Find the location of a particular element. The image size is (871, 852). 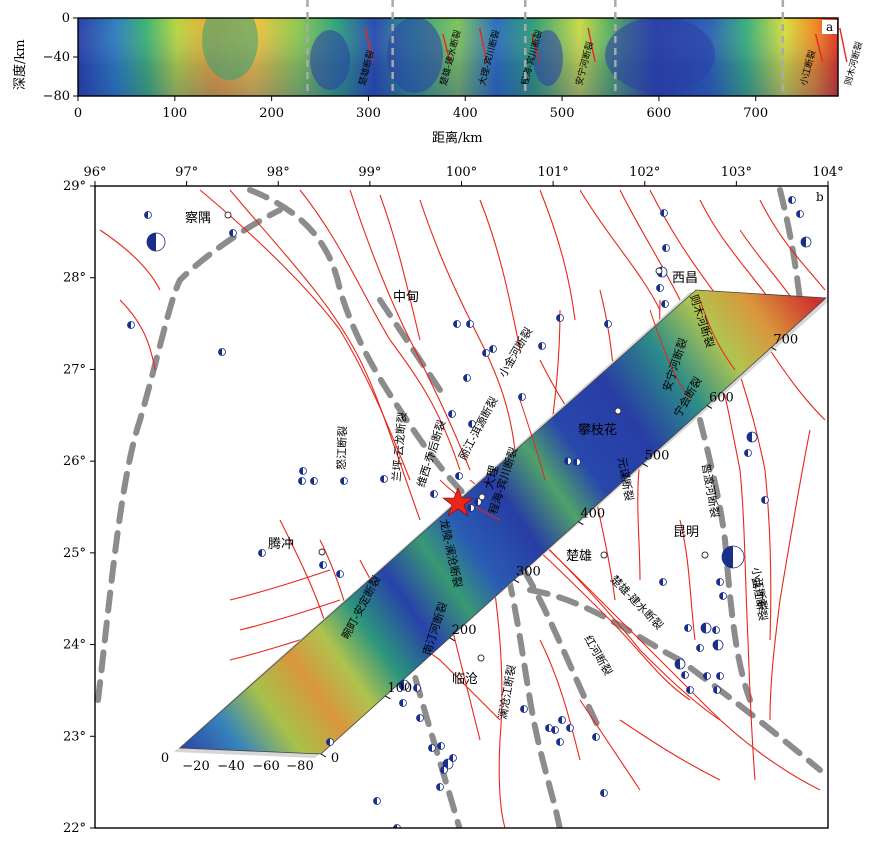

city-label-chuxiong: 楚雄 is located at coordinates (579, 556).